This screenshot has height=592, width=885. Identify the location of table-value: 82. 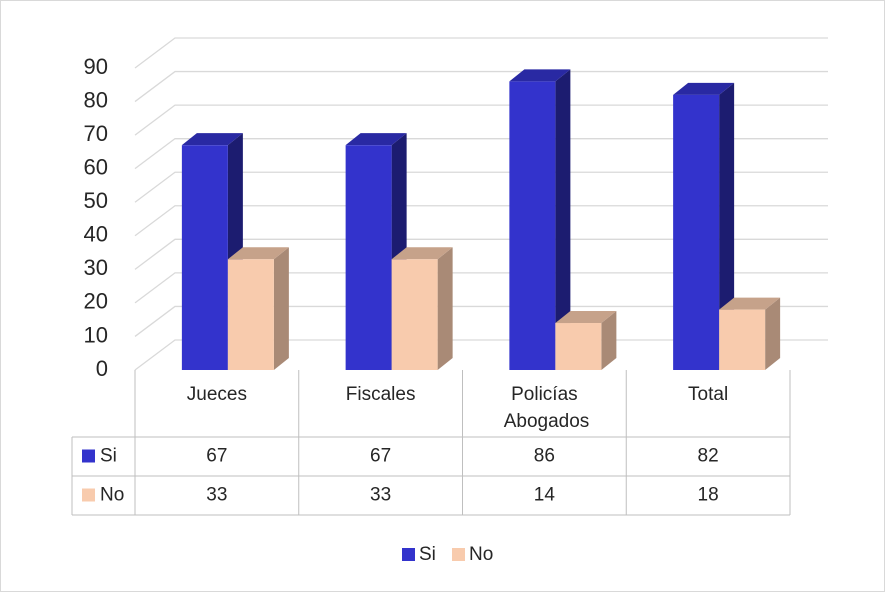
(708, 456).